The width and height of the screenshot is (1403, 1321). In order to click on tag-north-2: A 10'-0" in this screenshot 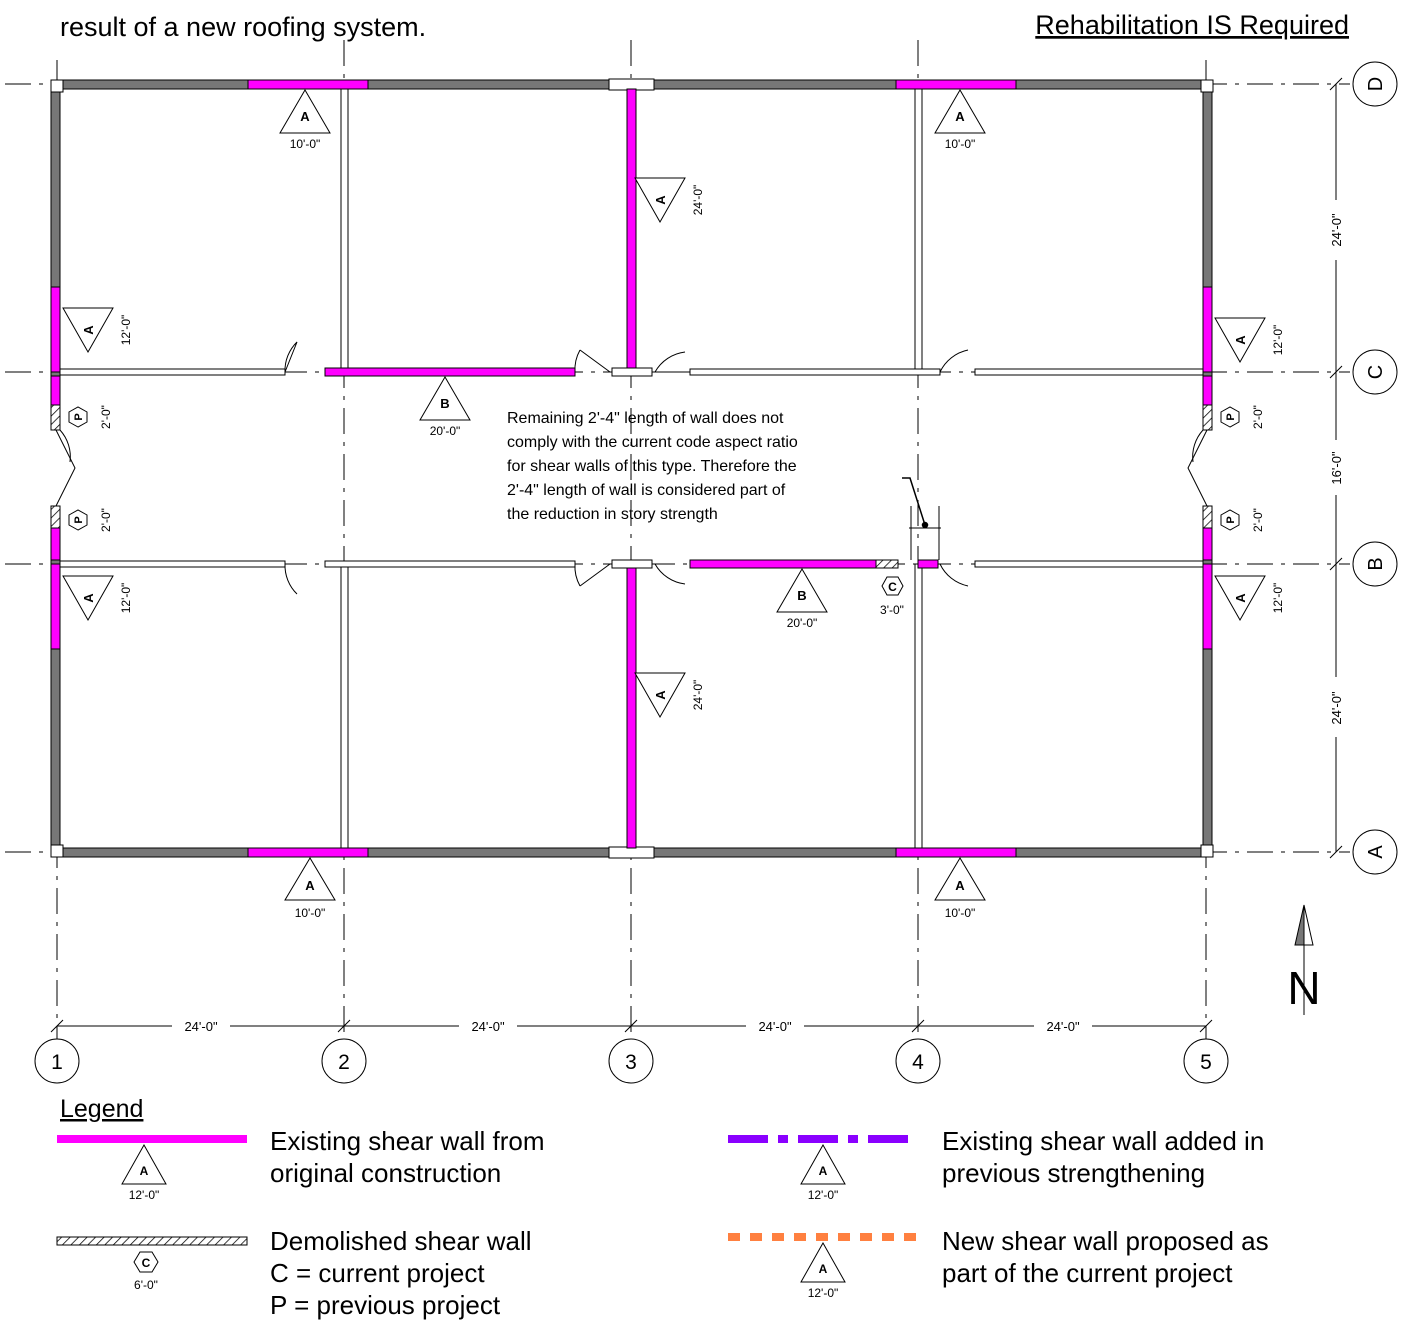, I will do `click(305, 120)`.